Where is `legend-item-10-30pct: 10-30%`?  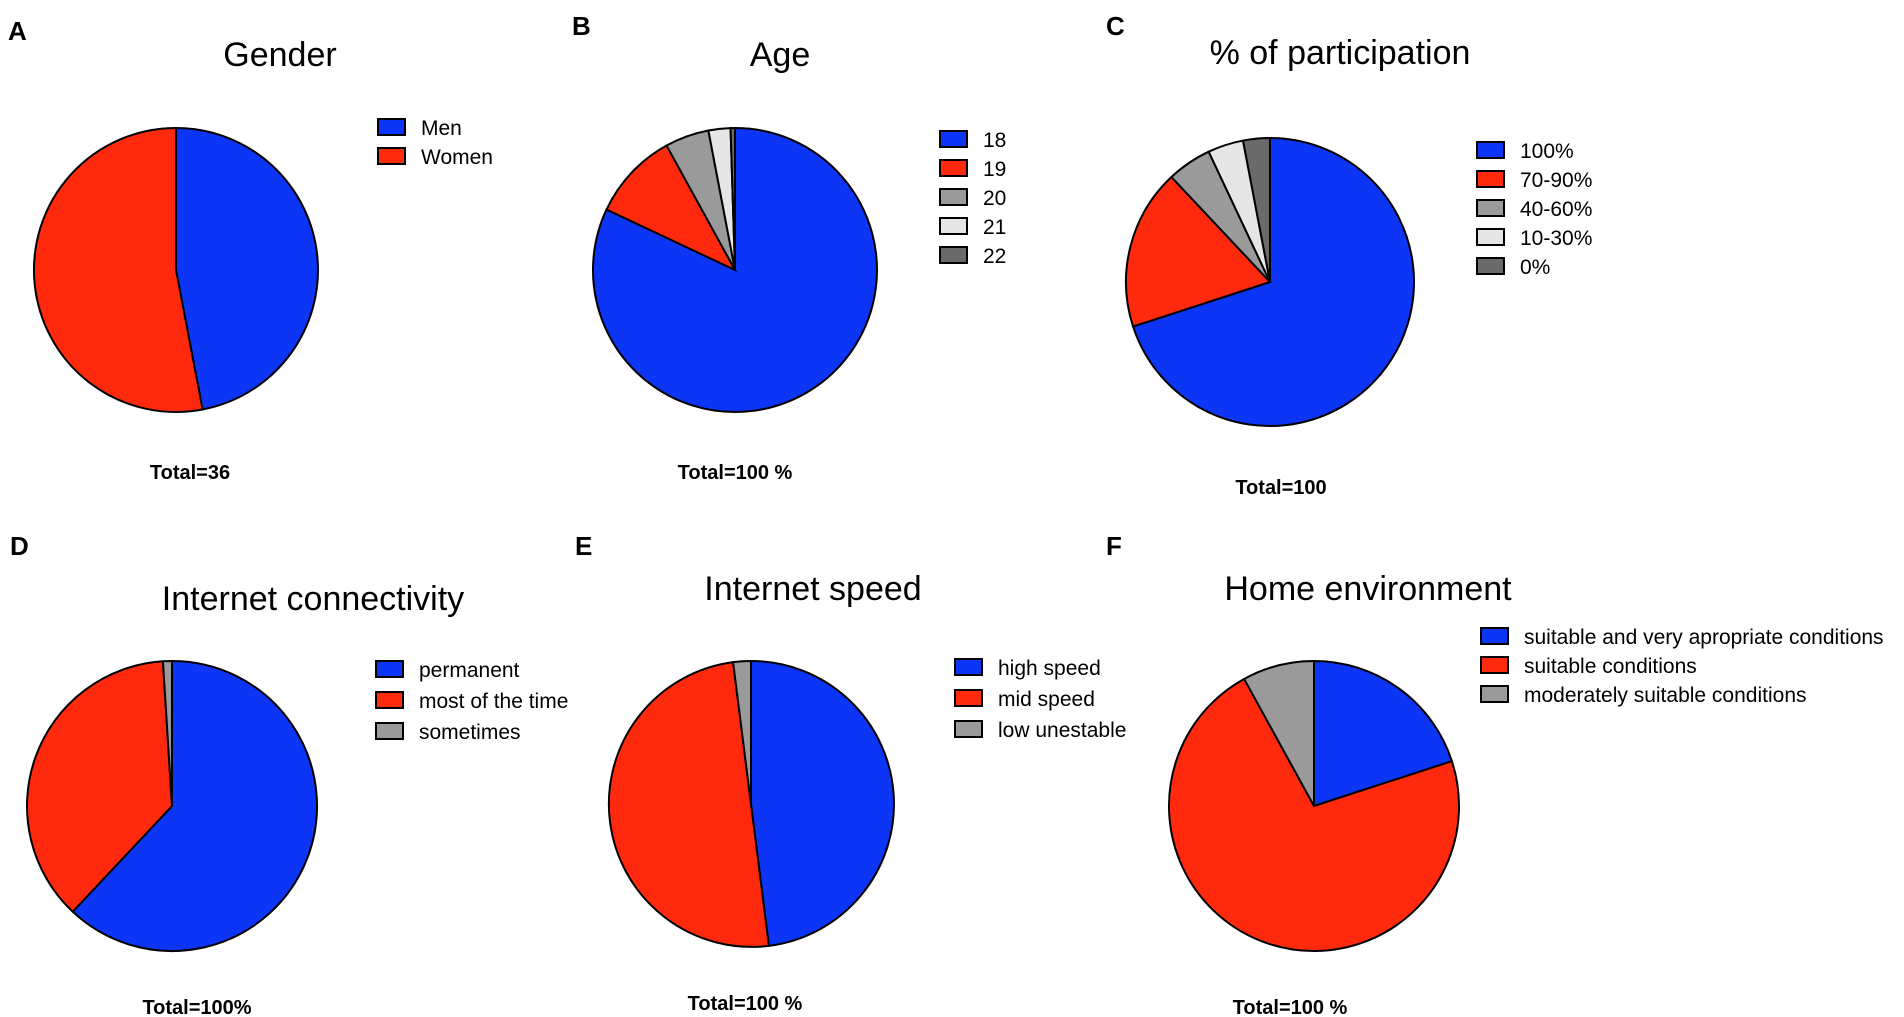
legend-item-10-30pct: 10-30% is located at coordinates (1534, 238).